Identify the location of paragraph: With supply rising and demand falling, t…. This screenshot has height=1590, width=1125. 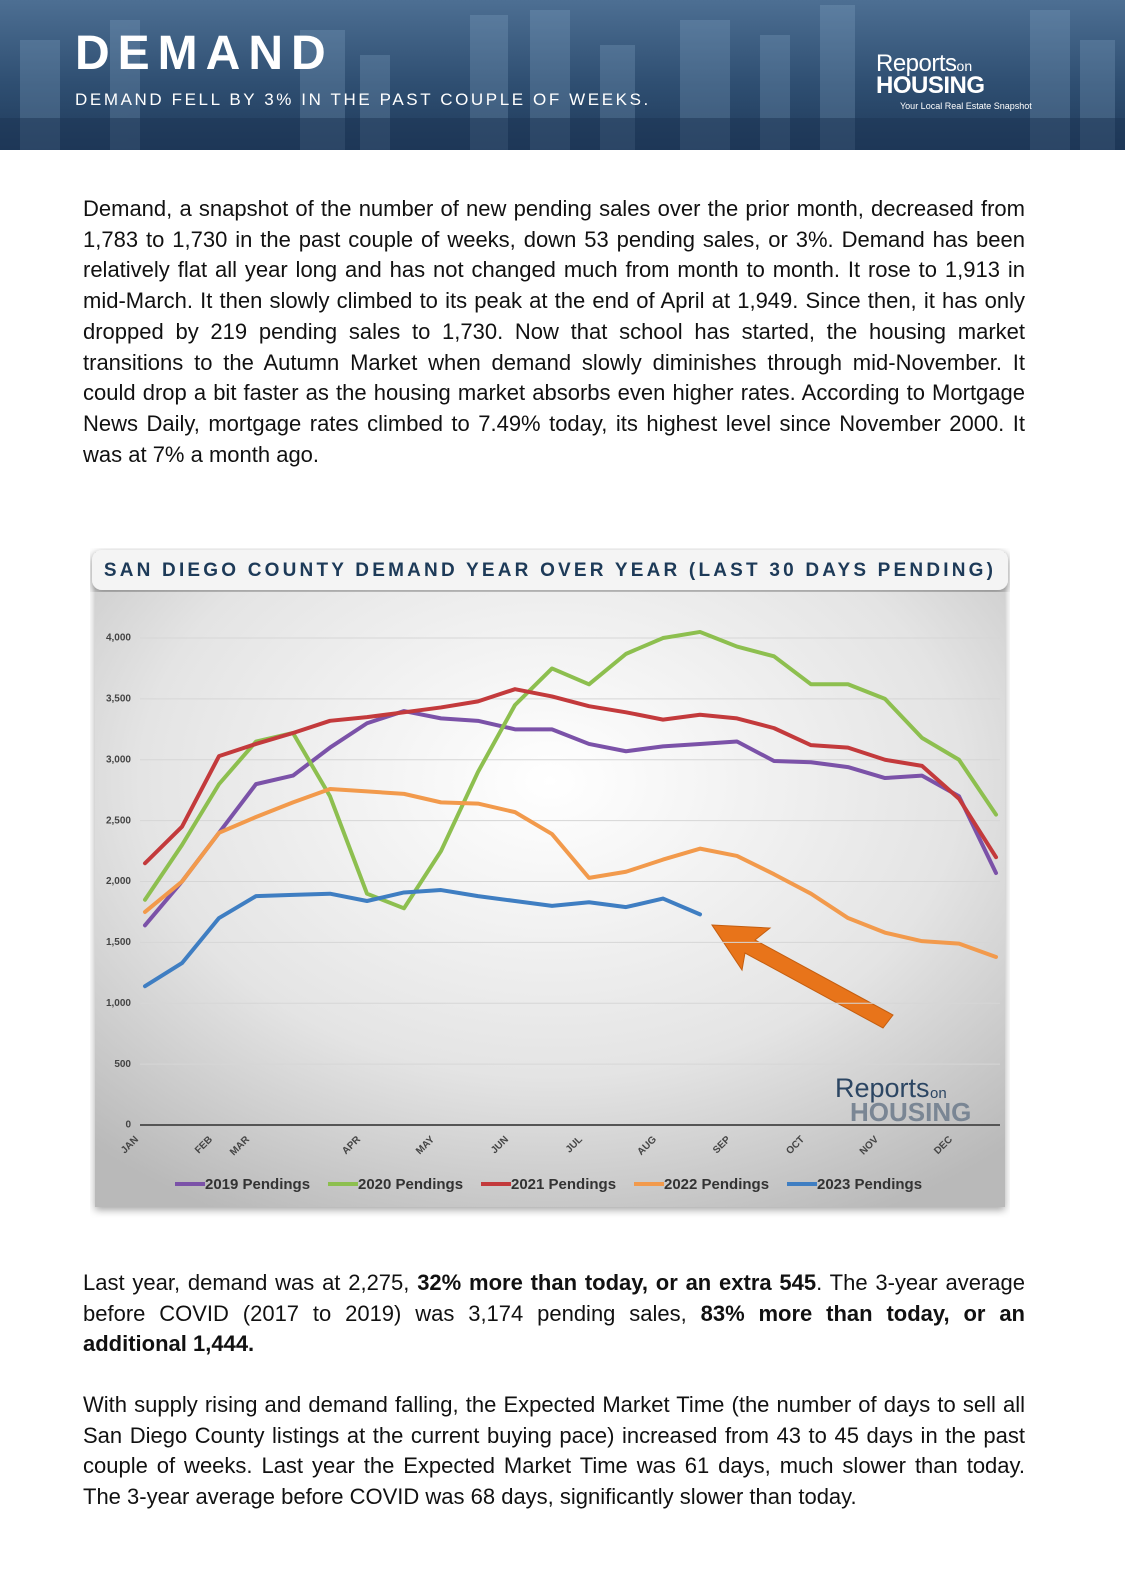
(554, 1451).